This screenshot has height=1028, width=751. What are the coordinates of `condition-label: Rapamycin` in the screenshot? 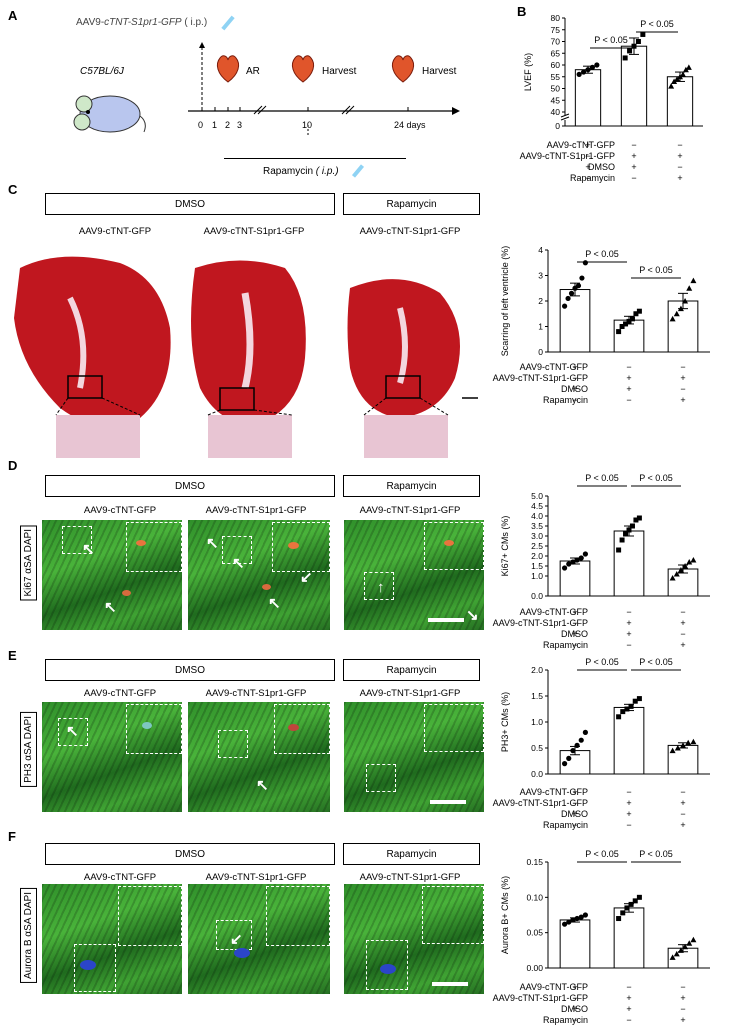 It's located at (592, 178).